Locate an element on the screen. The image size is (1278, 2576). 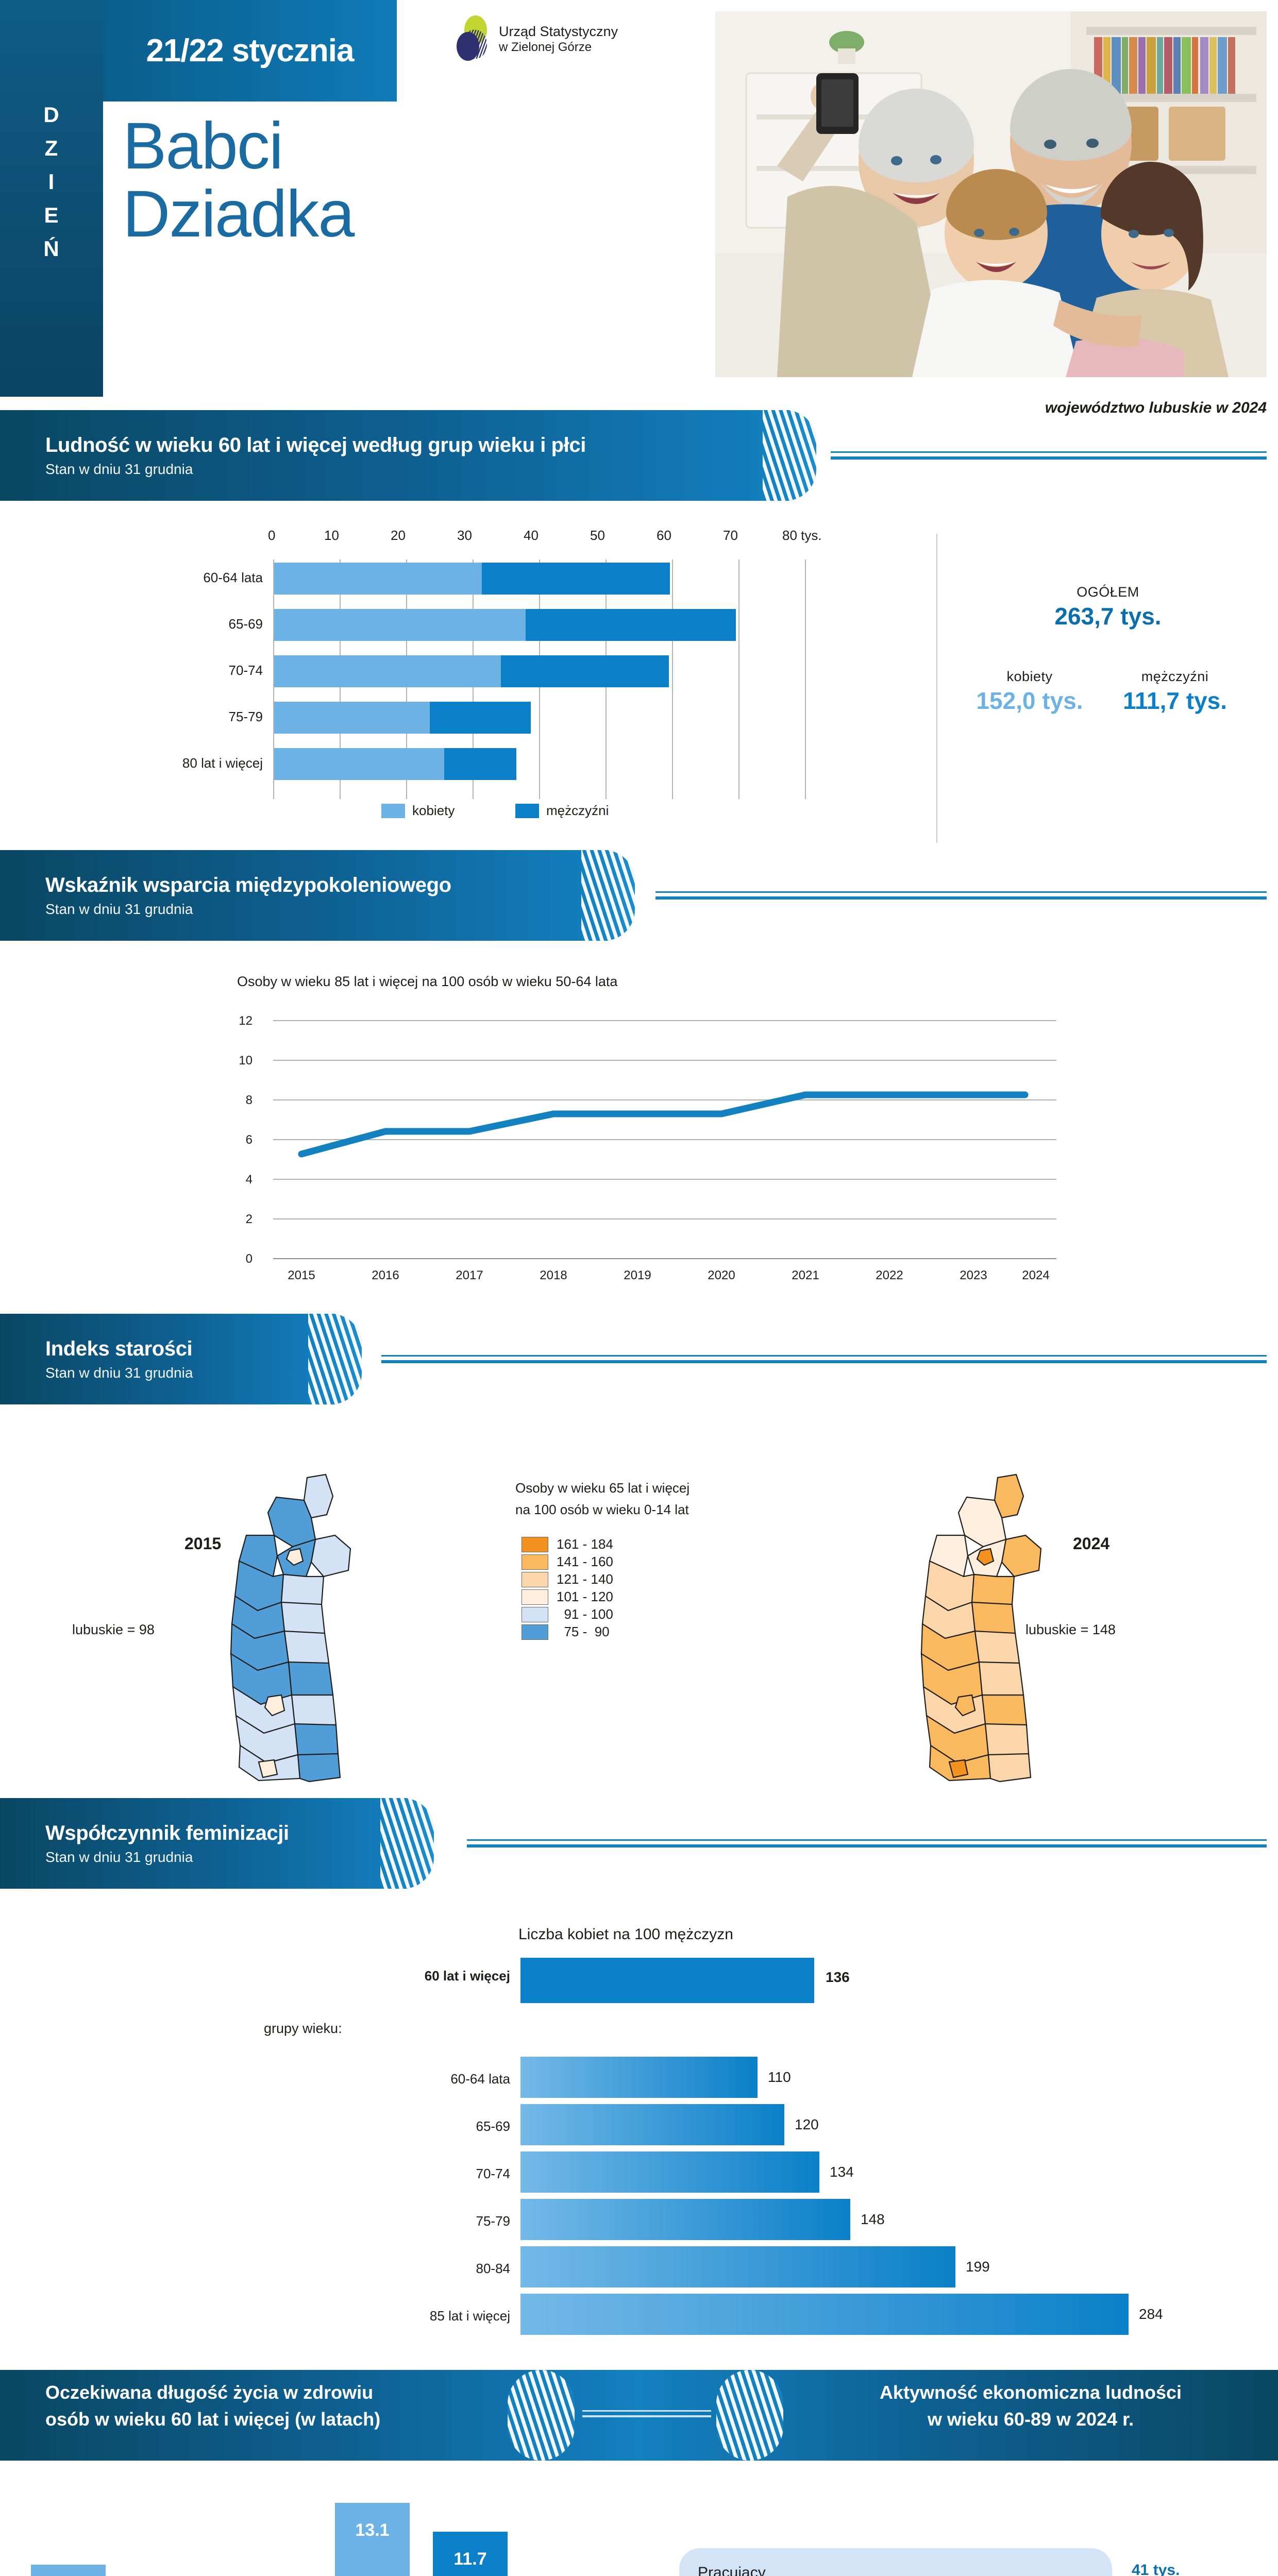
legend-label-bin: 141 - 160 is located at coordinates (585, 1561).